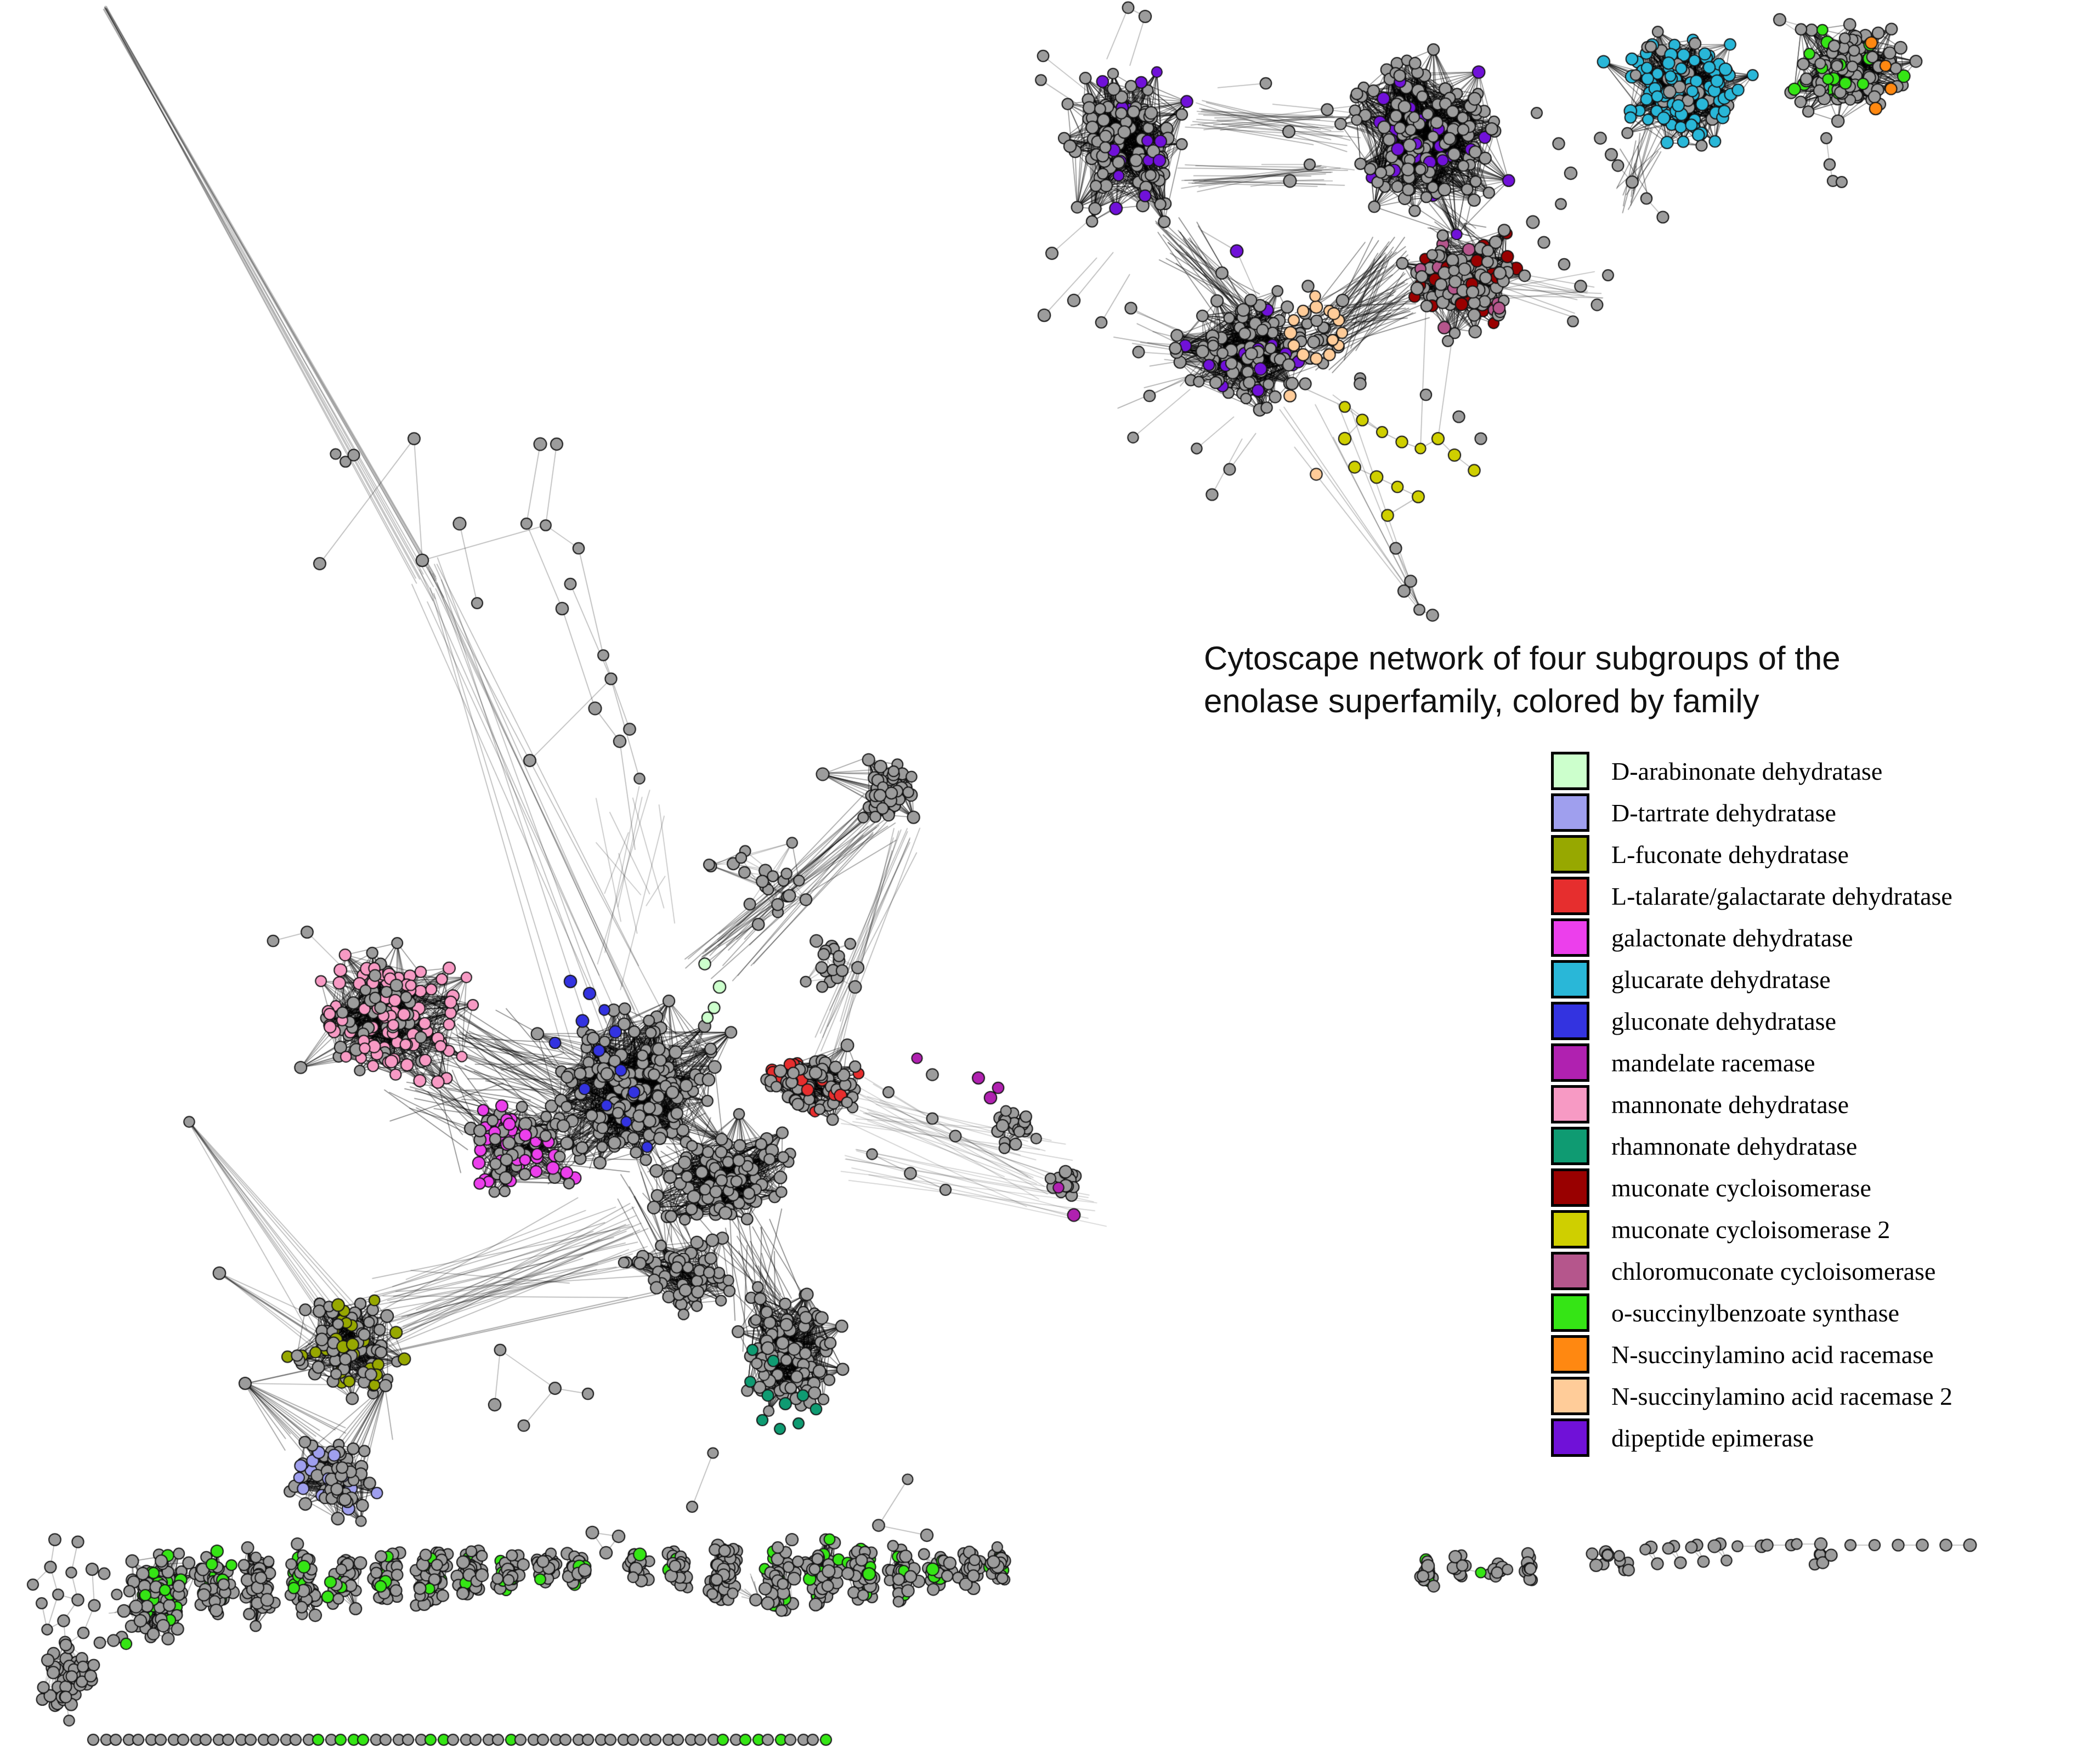  What do you see at coordinates (1730, 1104) in the screenshot?
I see `legend-label: mannonate dehydratase` at bounding box center [1730, 1104].